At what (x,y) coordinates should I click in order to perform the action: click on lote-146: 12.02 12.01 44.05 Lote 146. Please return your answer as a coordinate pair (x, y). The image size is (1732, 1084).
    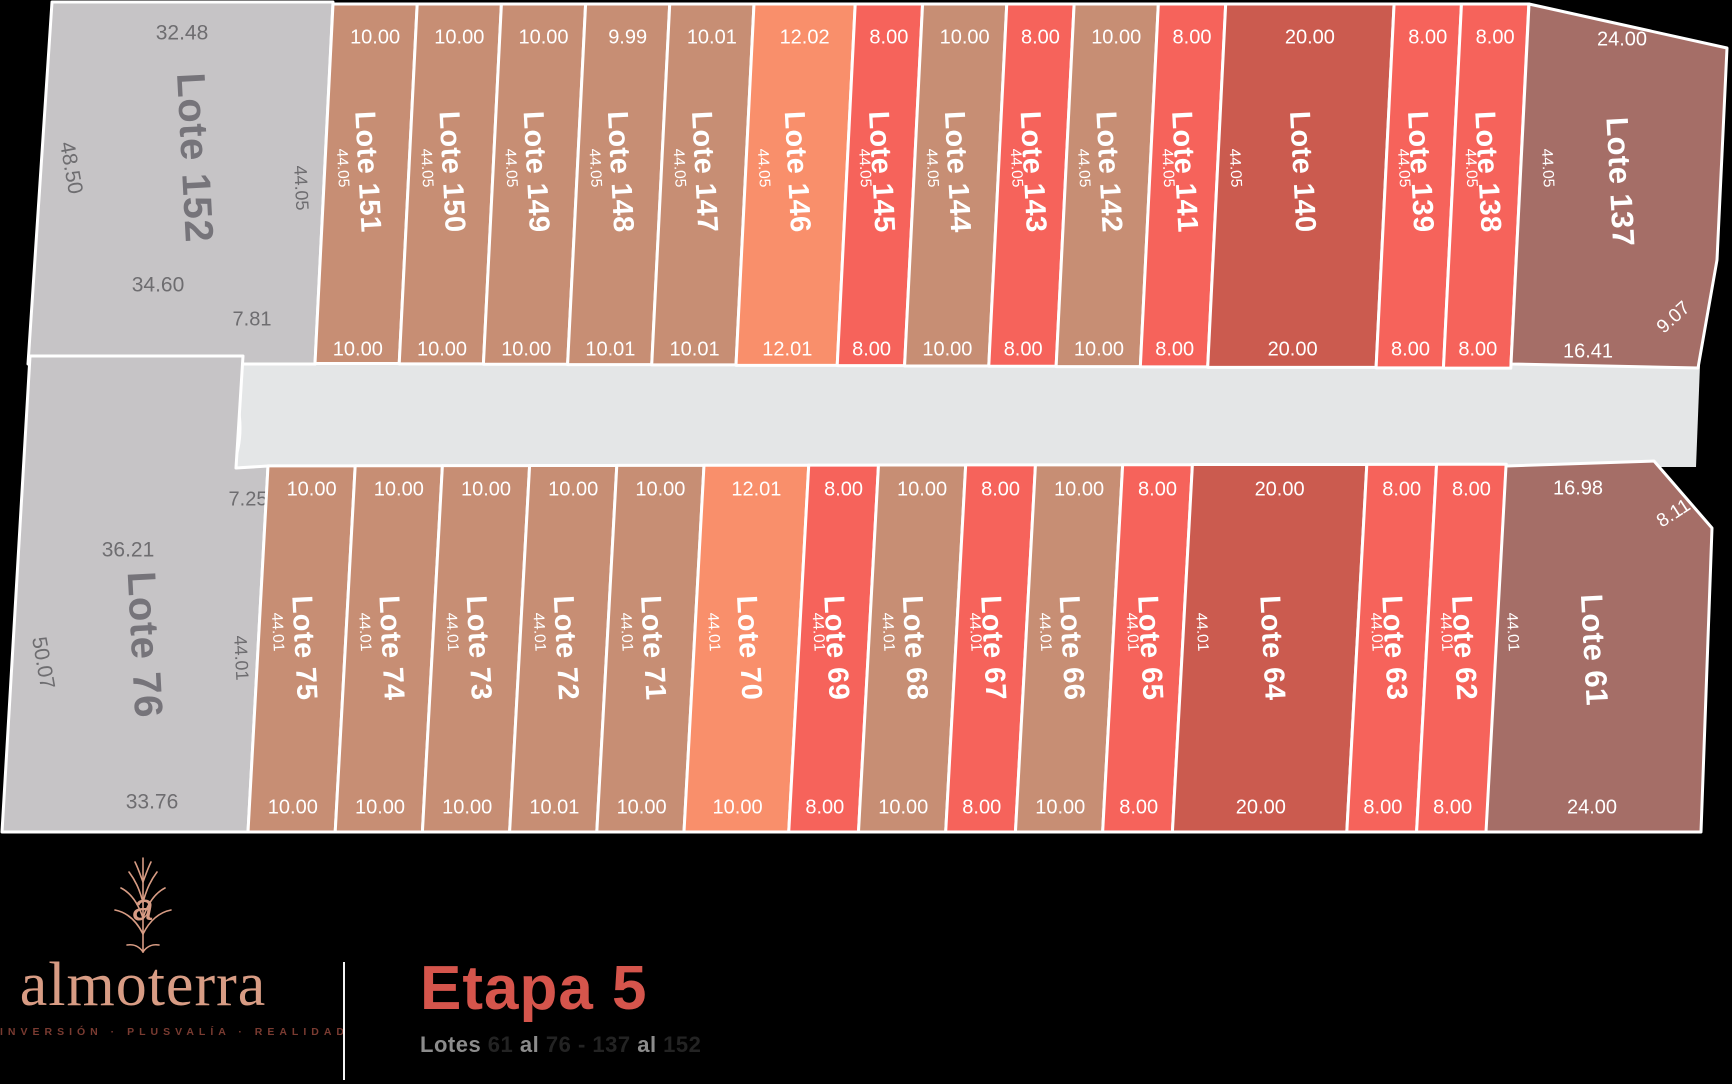
    Looking at the image, I should click on (795, 184).